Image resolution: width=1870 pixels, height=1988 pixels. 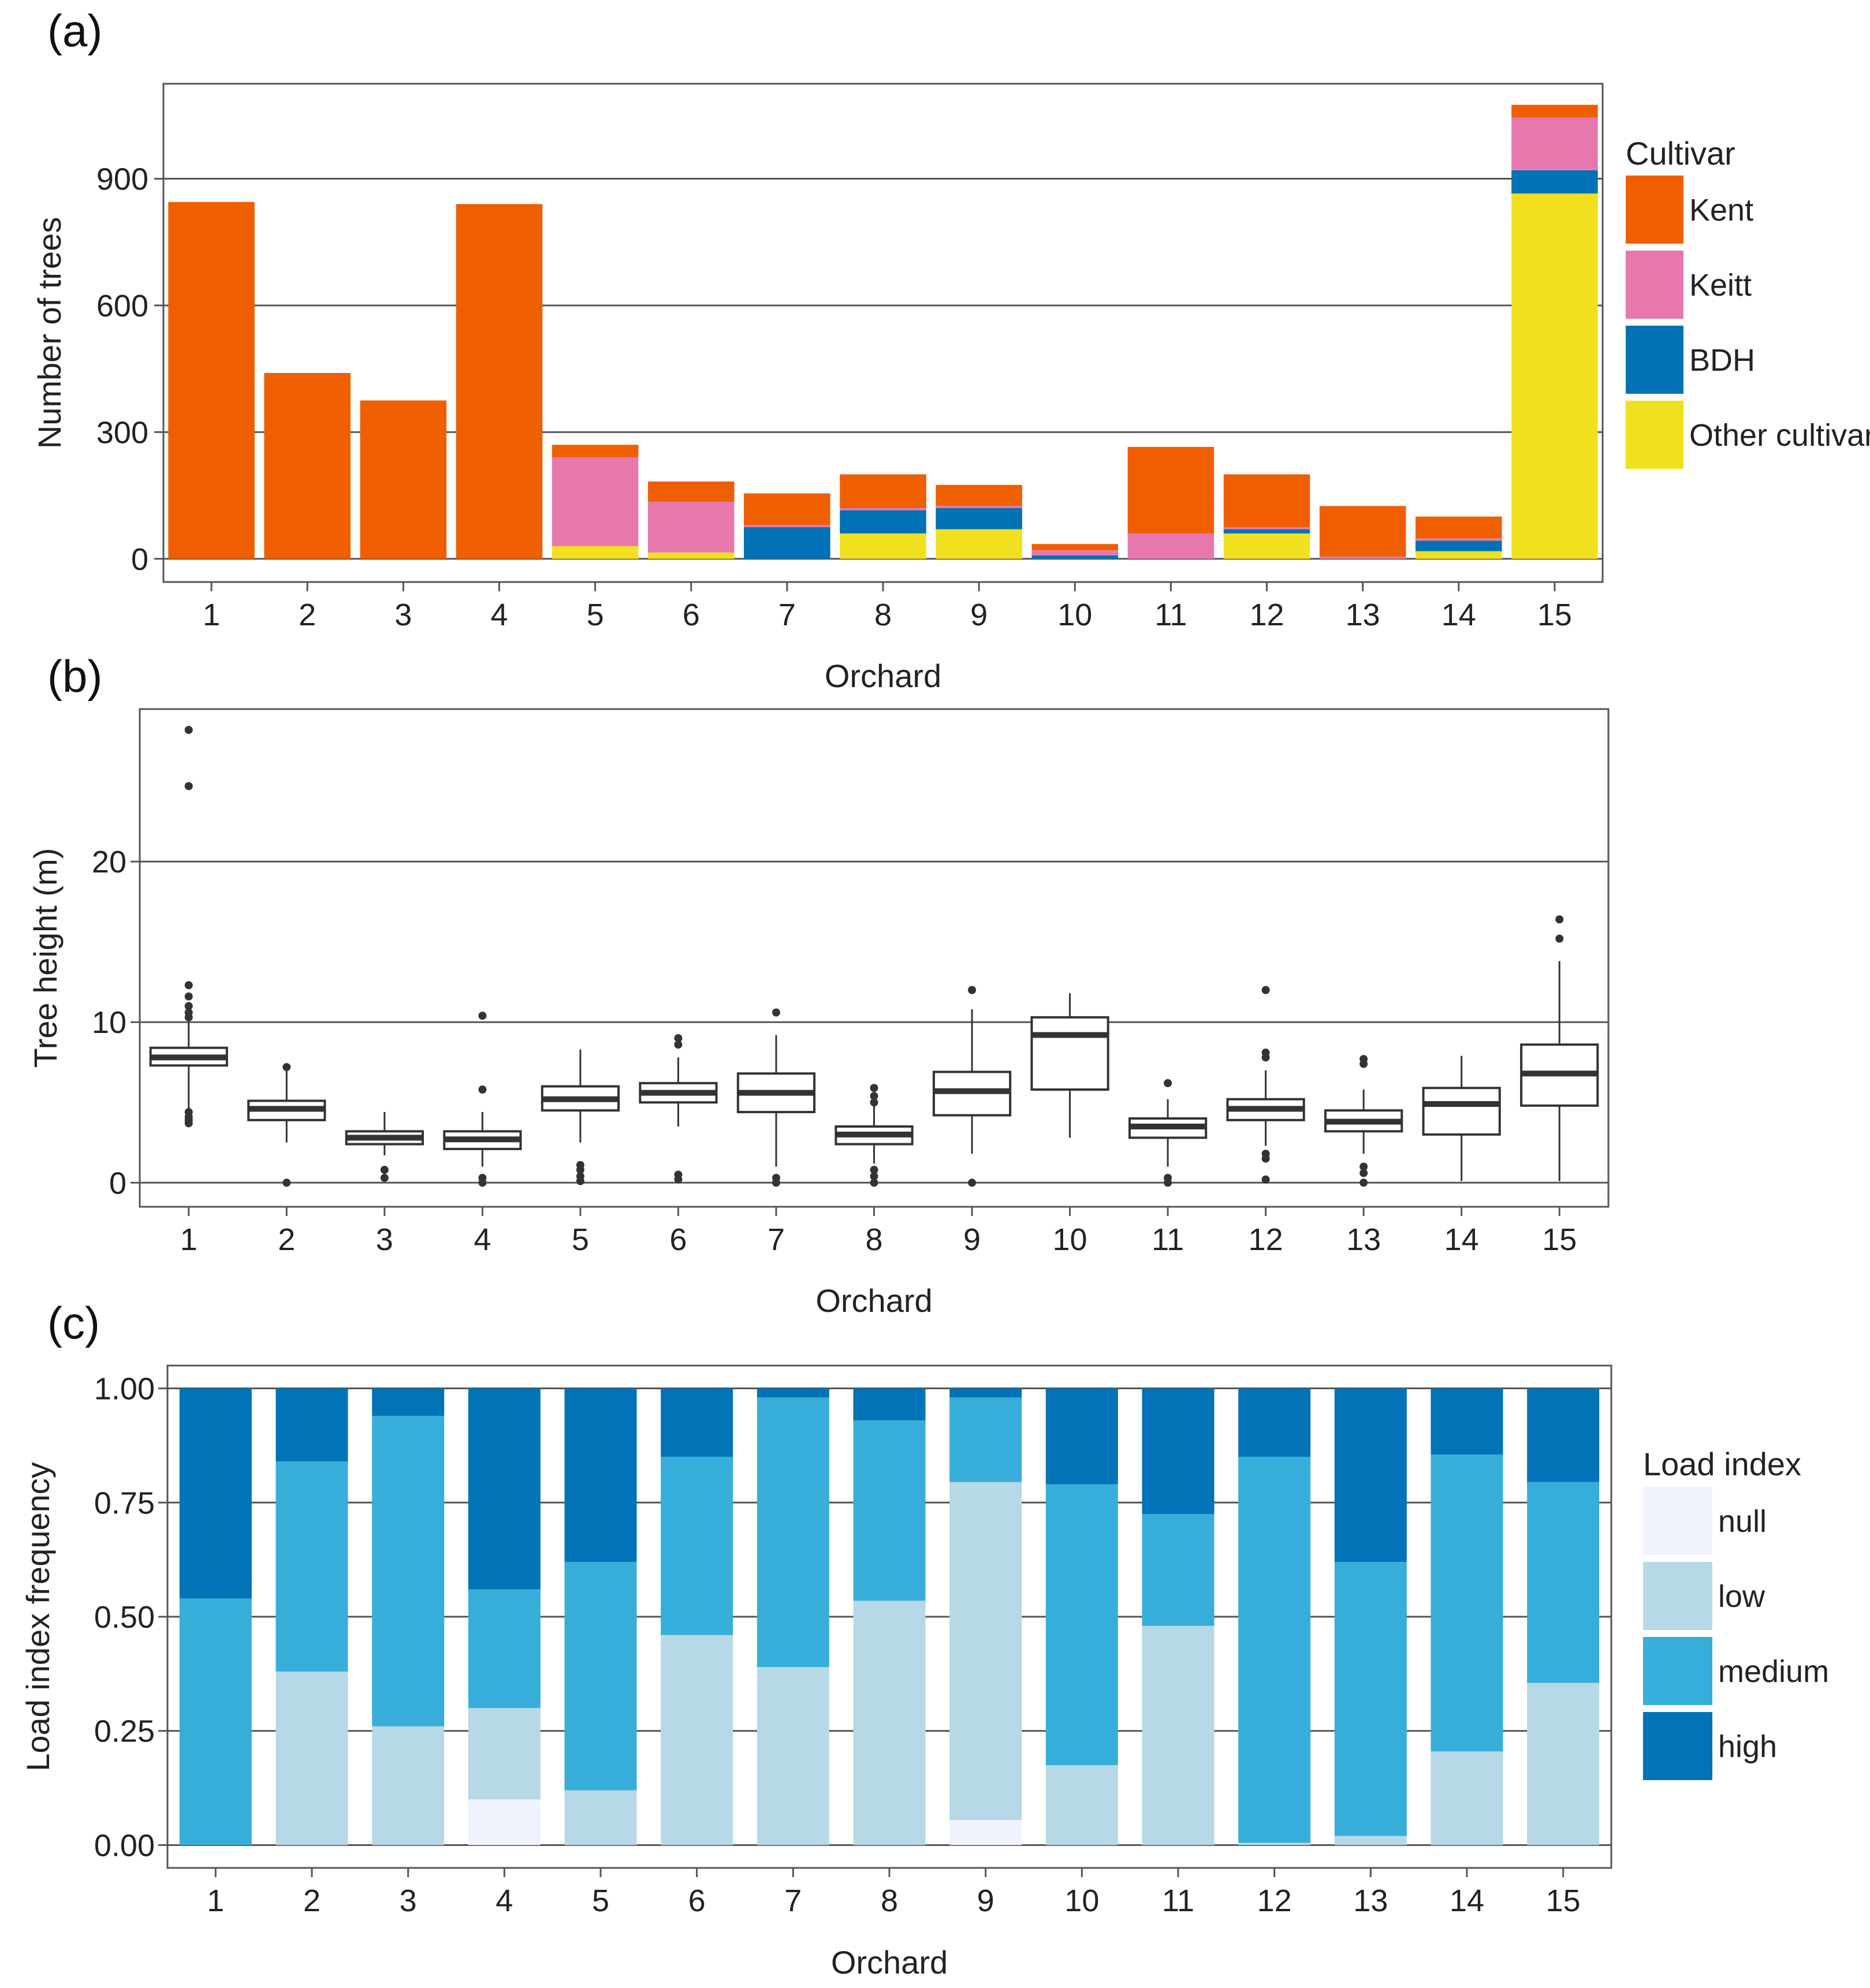 I want to click on bar-a-5-other-cultivar, so click(x=595, y=552).